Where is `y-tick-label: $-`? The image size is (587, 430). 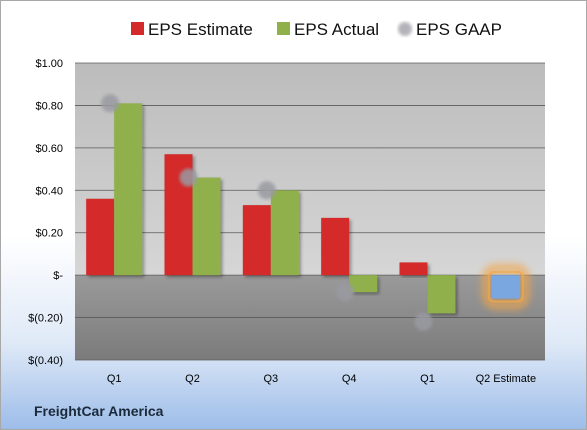
y-tick-label: $- is located at coordinates (58, 276).